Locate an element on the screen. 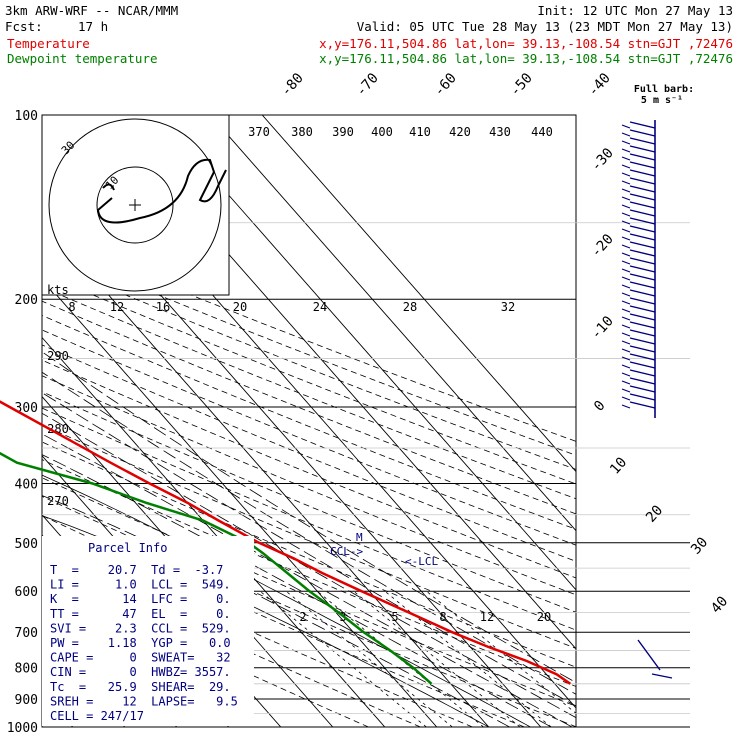  theta-label: 380 is located at coordinates (302, 132).